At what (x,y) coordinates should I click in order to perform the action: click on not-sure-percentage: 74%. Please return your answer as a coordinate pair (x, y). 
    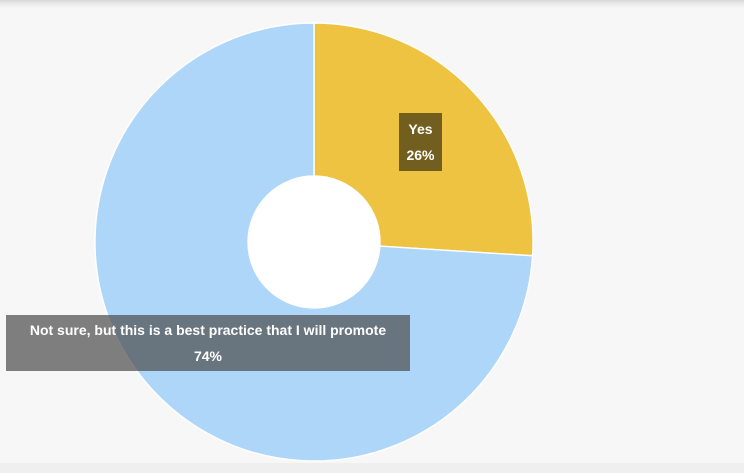
    Looking at the image, I should click on (208, 356).